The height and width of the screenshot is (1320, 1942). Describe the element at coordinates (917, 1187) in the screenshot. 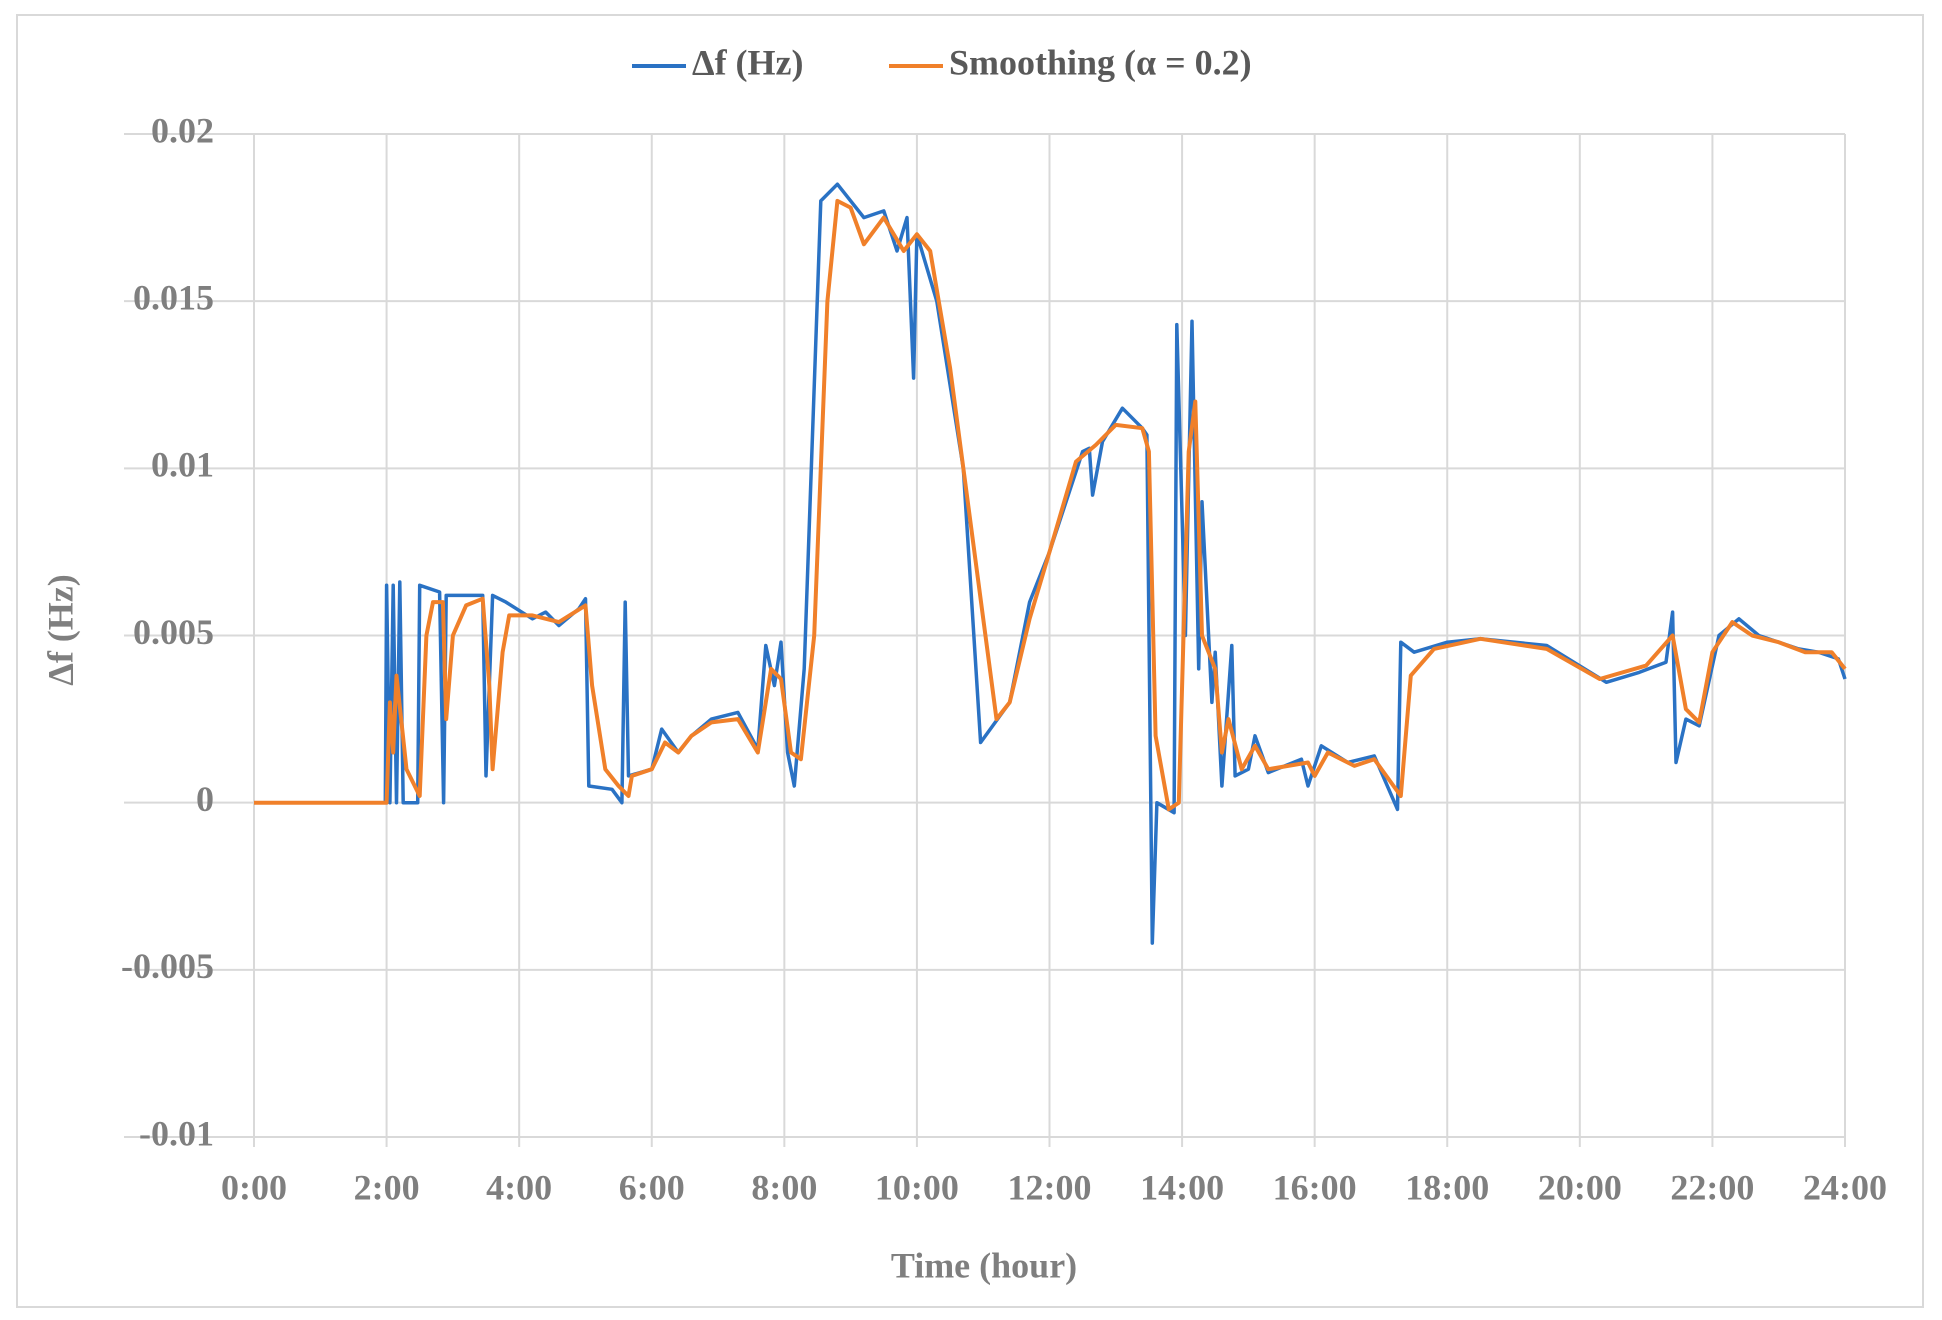

I see `x-tick-label: 10:00` at that location.